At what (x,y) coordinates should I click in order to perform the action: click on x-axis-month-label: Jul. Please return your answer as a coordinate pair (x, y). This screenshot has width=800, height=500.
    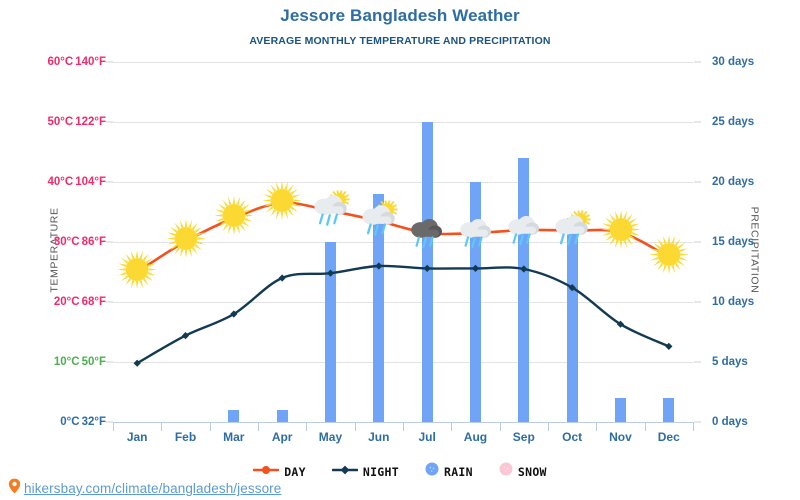
    Looking at the image, I should click on (427, 437).